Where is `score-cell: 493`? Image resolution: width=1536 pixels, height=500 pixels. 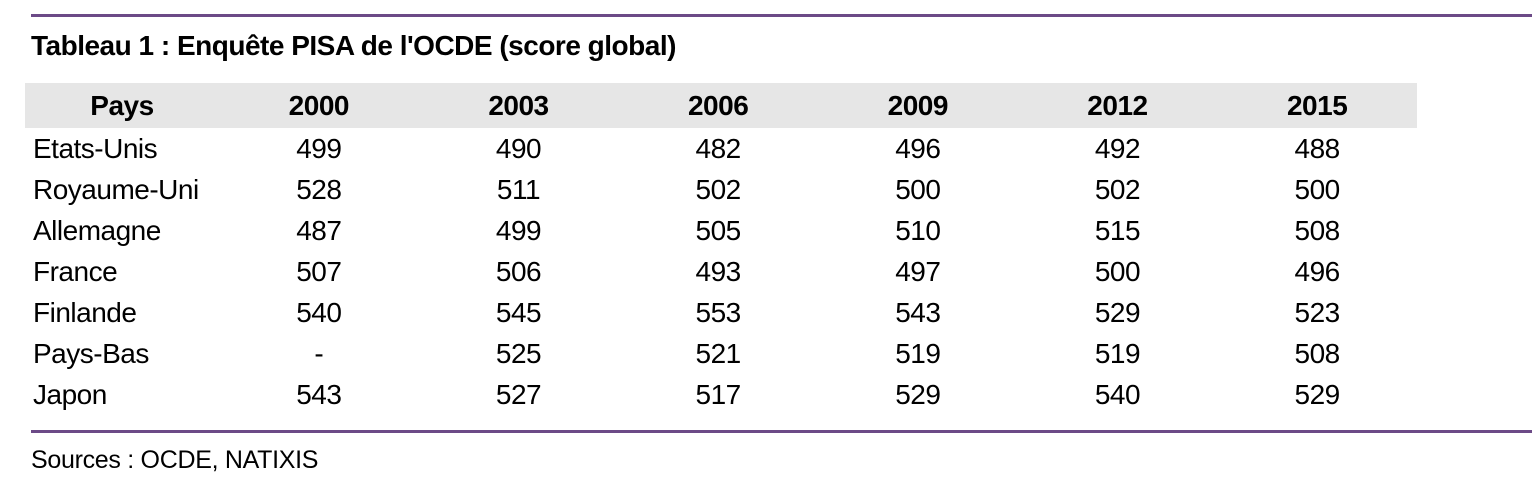 score-cell: 493 is located at coordinates (718, 271).